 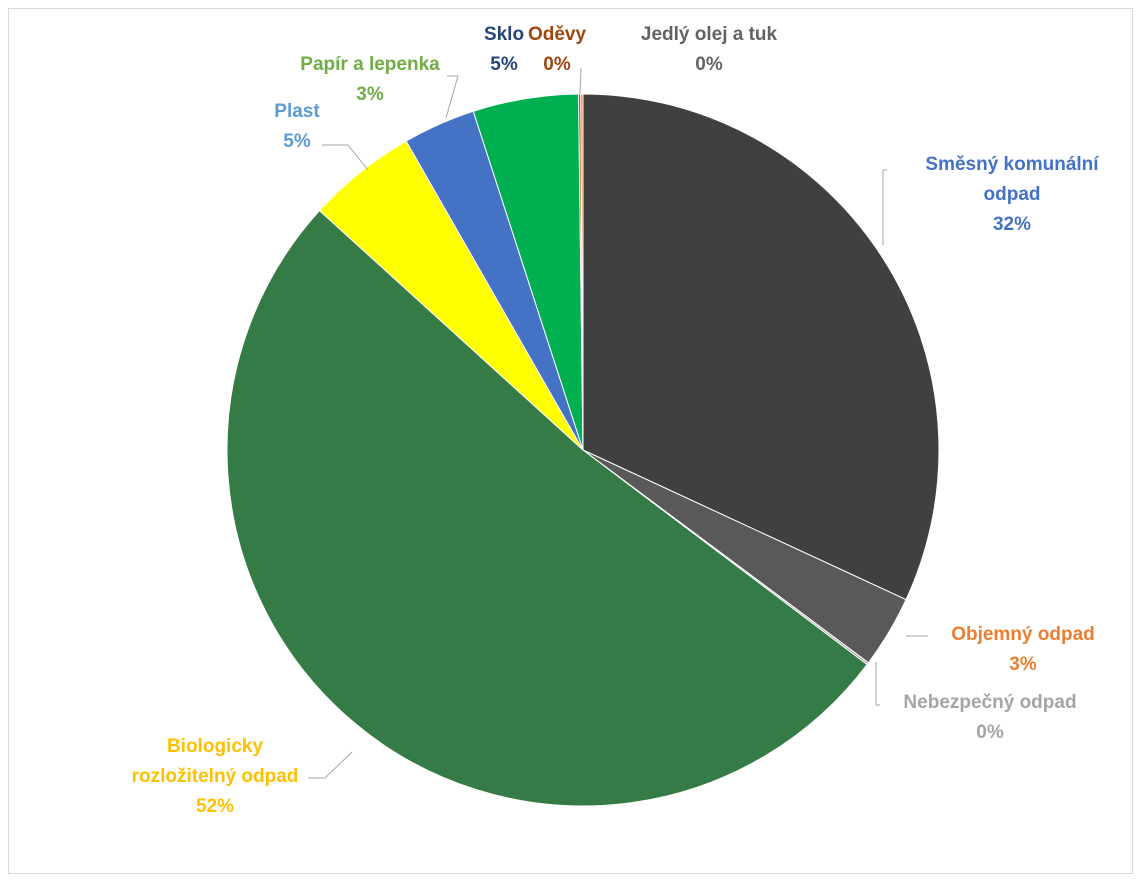 What do you see at coordinates (709, 34) in the screenshot?
I see `data-label-name-8: Jedlý olej a tuk` at bounding box center [709, 34].